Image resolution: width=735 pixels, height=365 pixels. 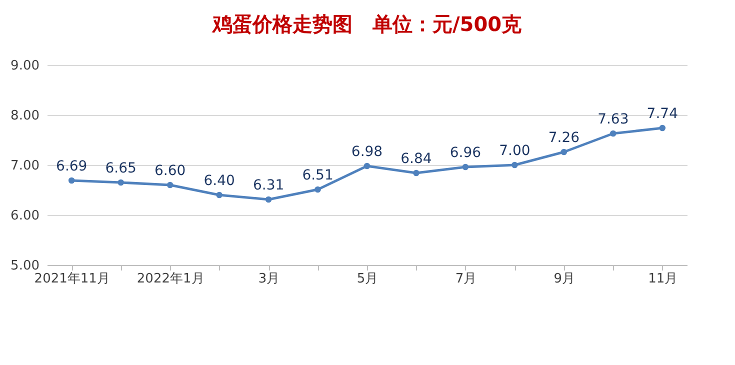 I want to click on x-tick-label: 11月, so click(x=663, y=279).